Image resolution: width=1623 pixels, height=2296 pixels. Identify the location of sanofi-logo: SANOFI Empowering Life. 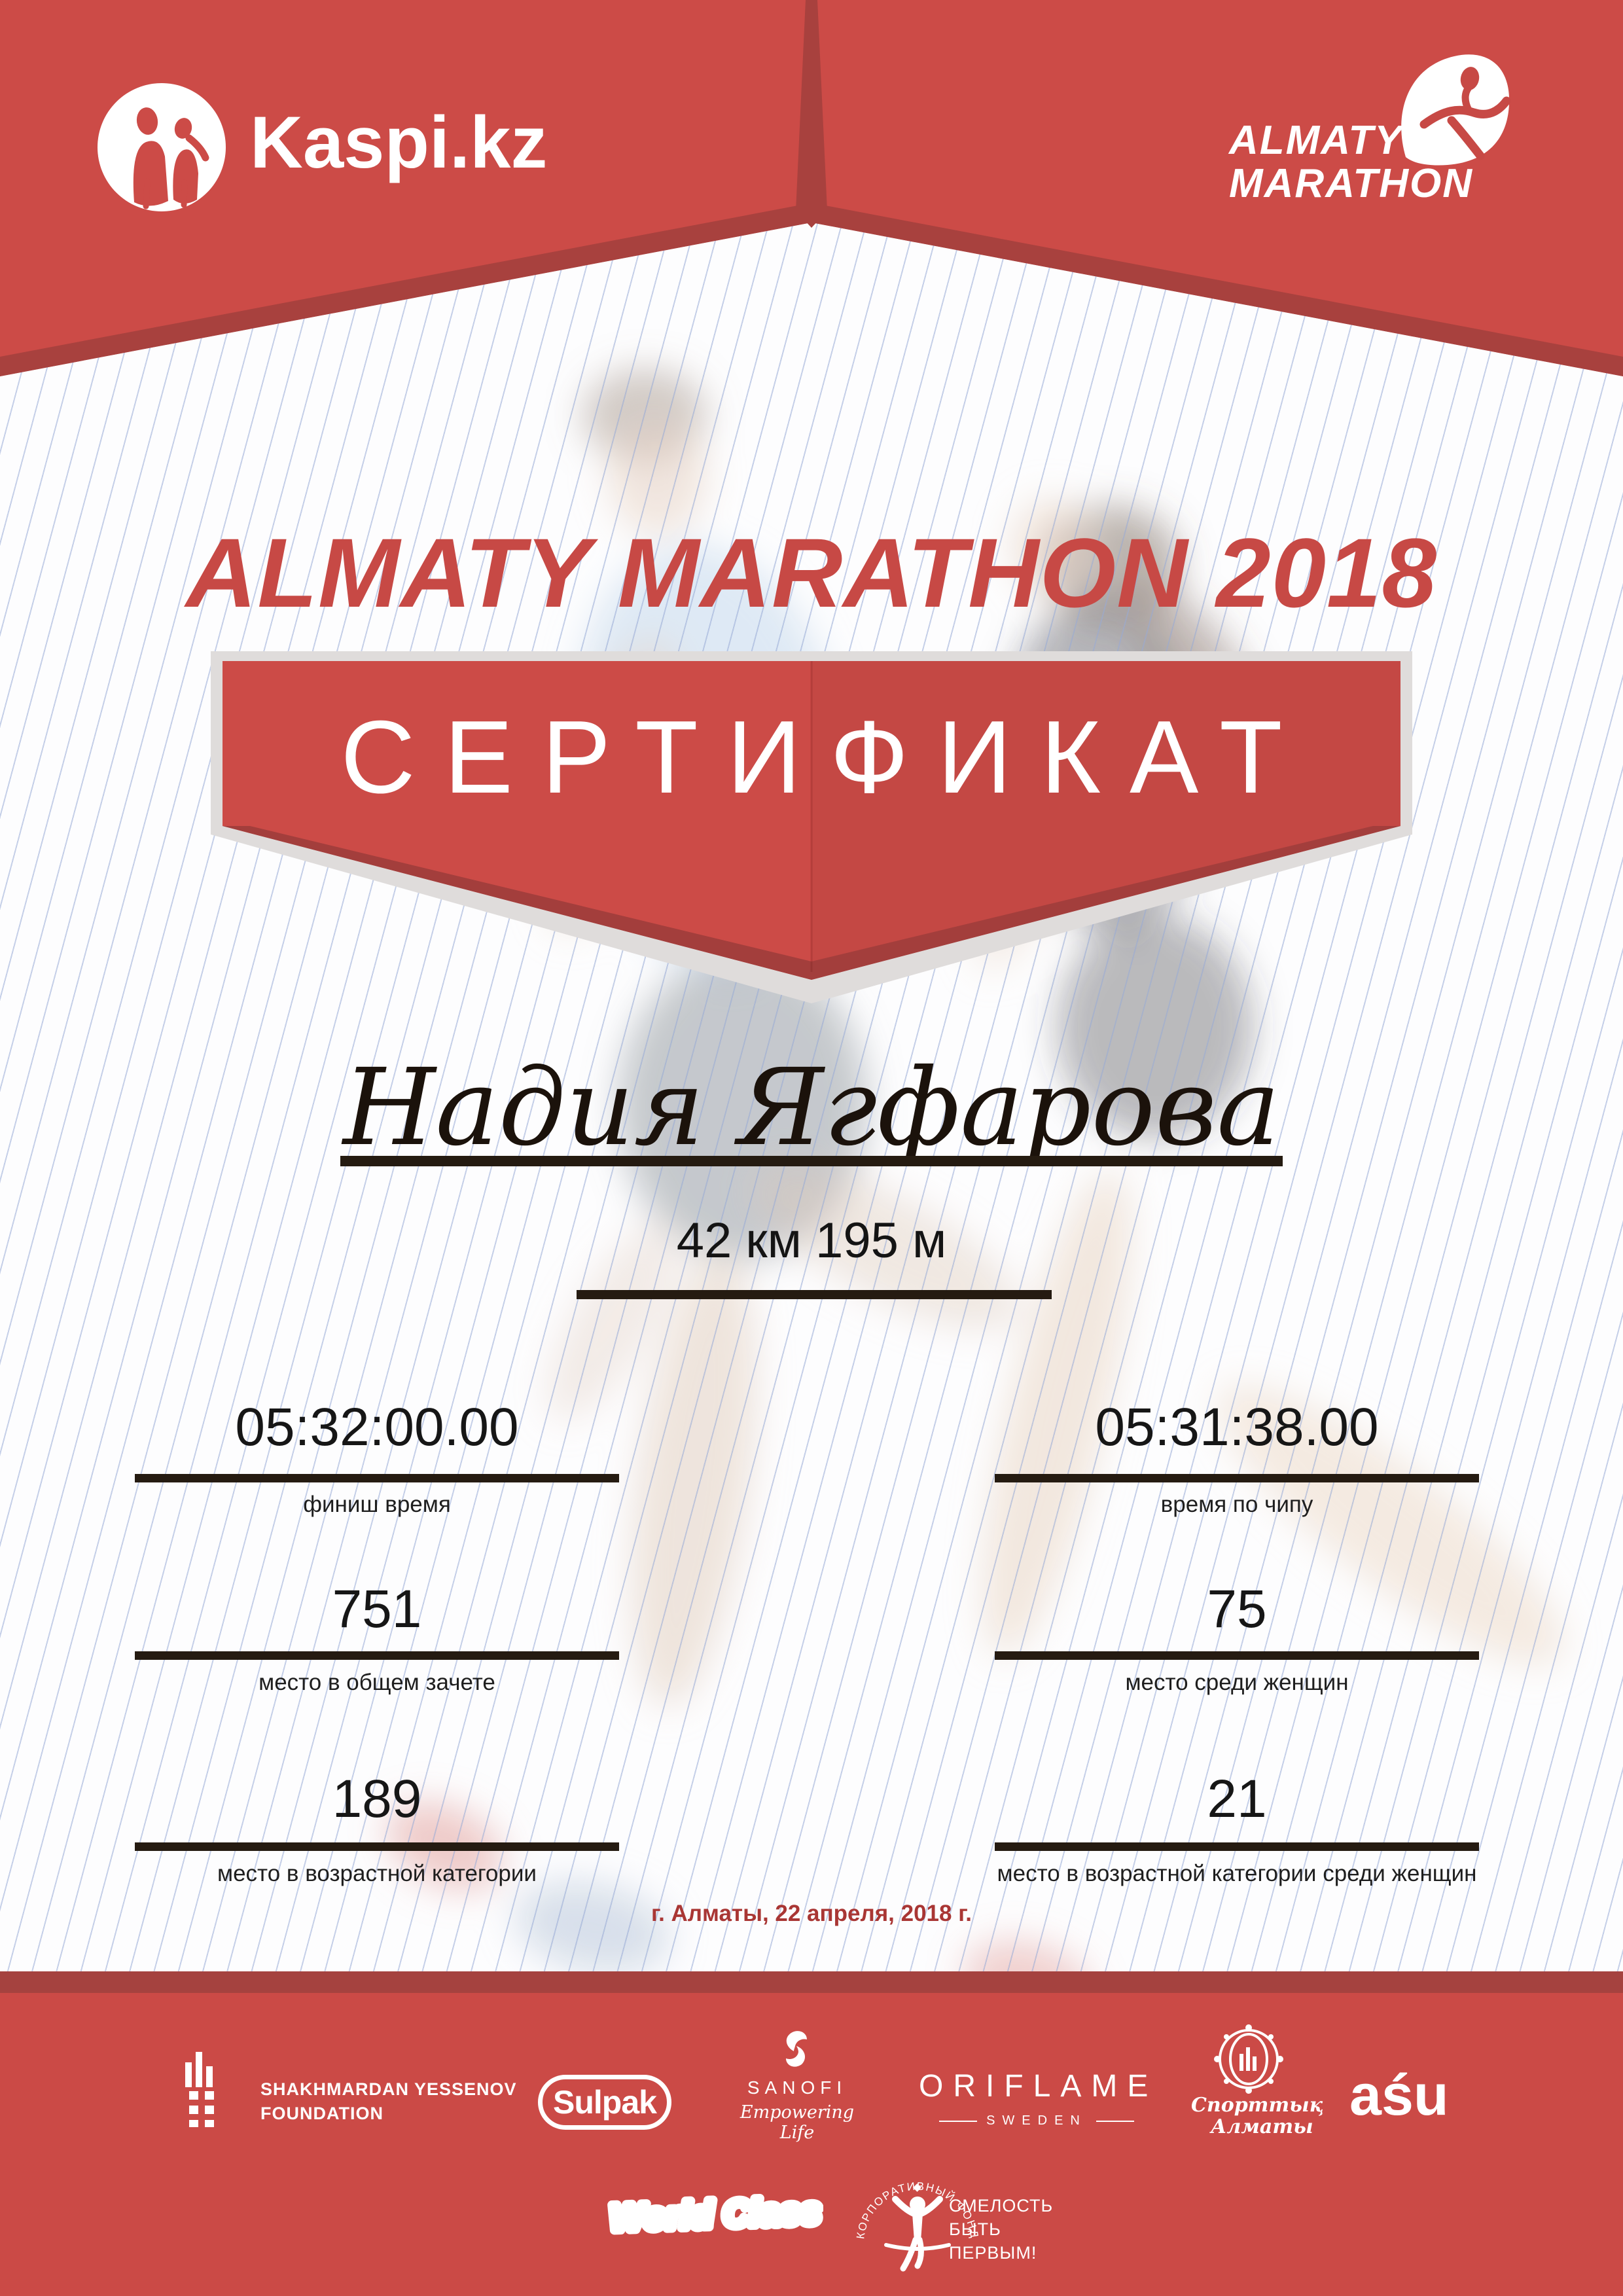
(798, 2086).